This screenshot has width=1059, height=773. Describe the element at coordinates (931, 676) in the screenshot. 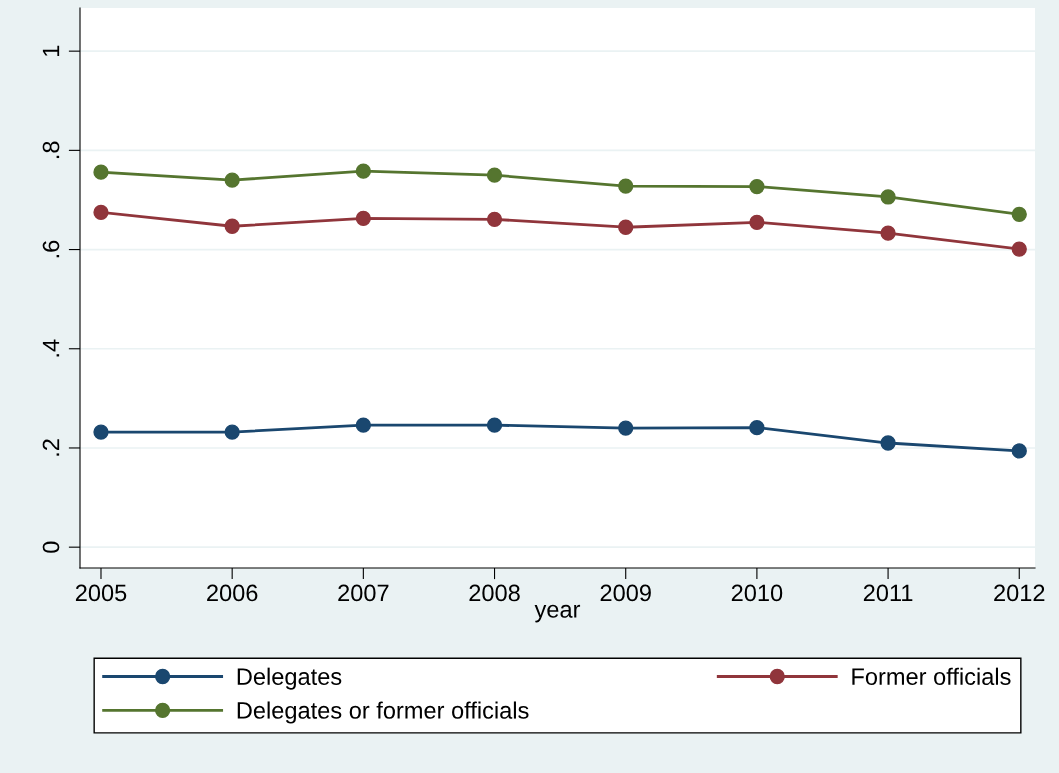

I see `legend-label: Former officials` at that location.